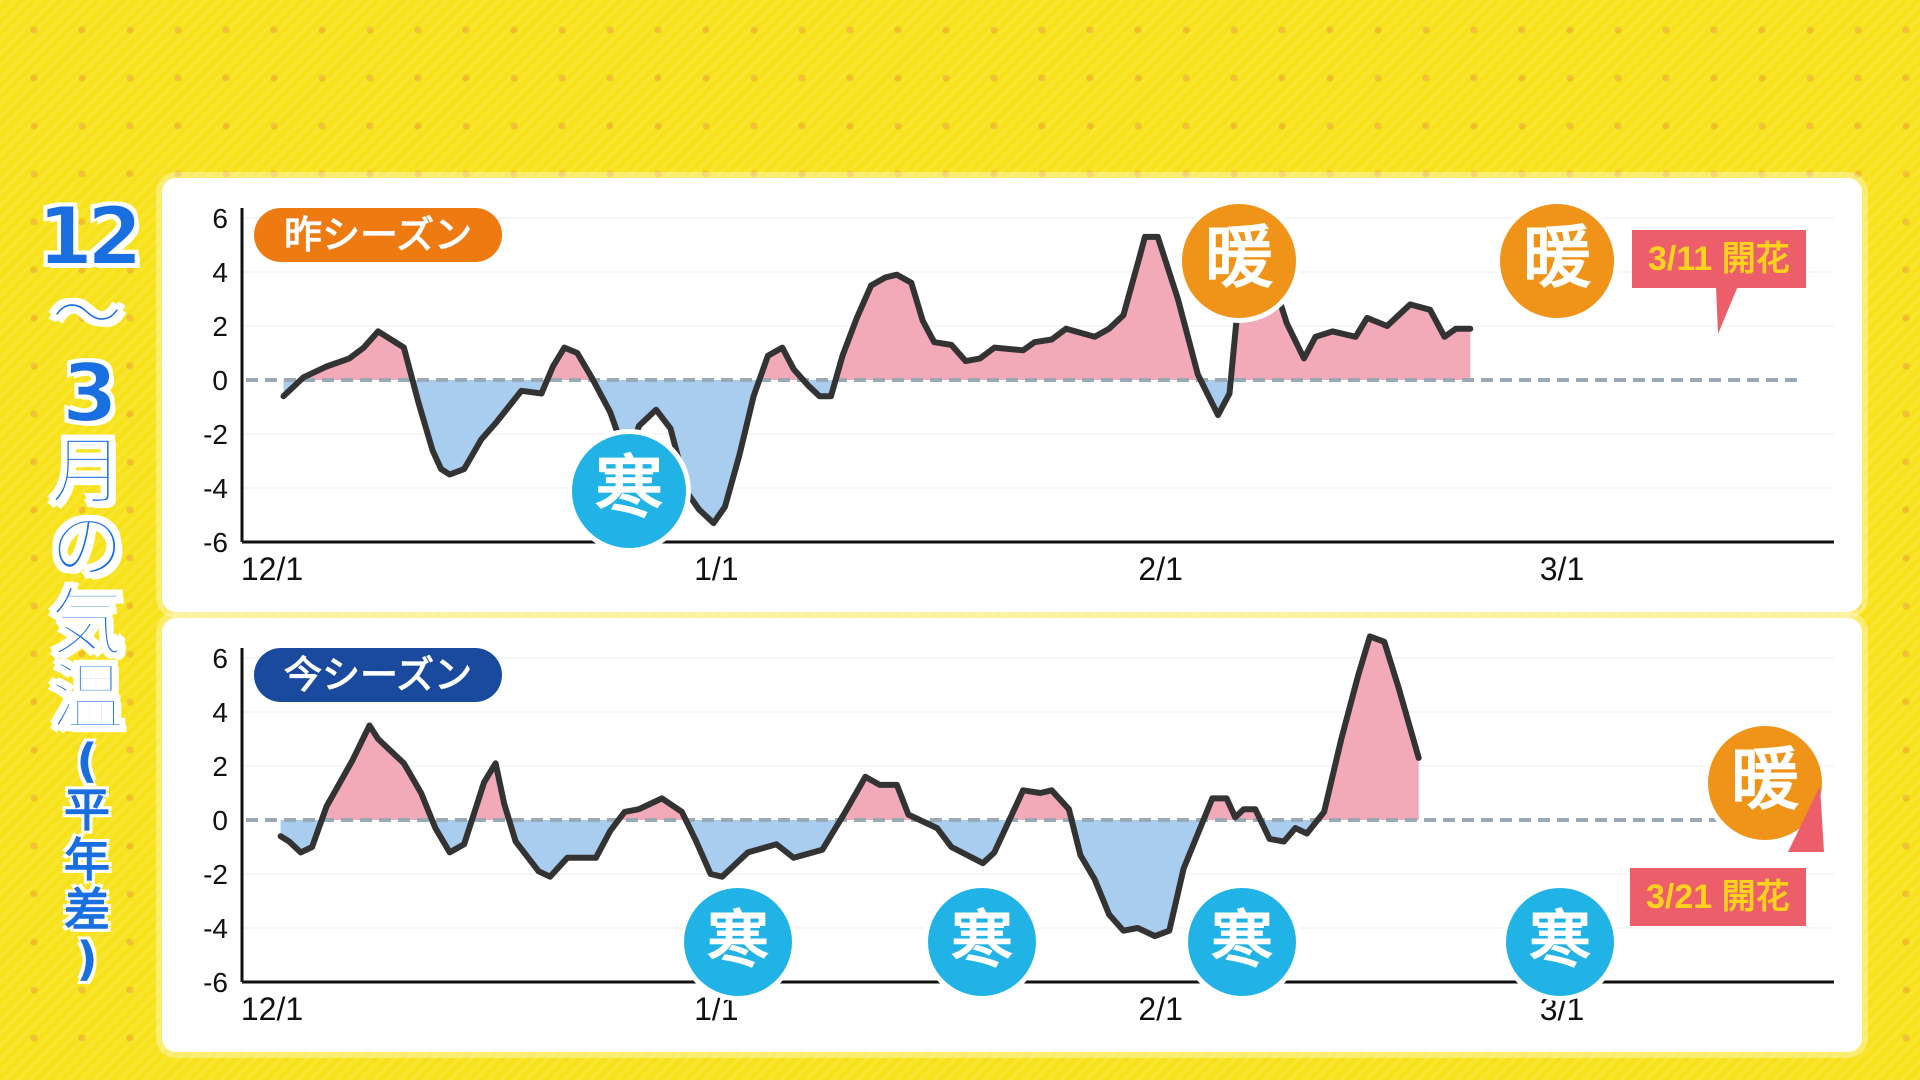 Image resolution: width=1920 pixels, height=1080 pixels. Describe the element at coordinates (87, 471) in the screenshot. I see `title-char: 月` at that location.